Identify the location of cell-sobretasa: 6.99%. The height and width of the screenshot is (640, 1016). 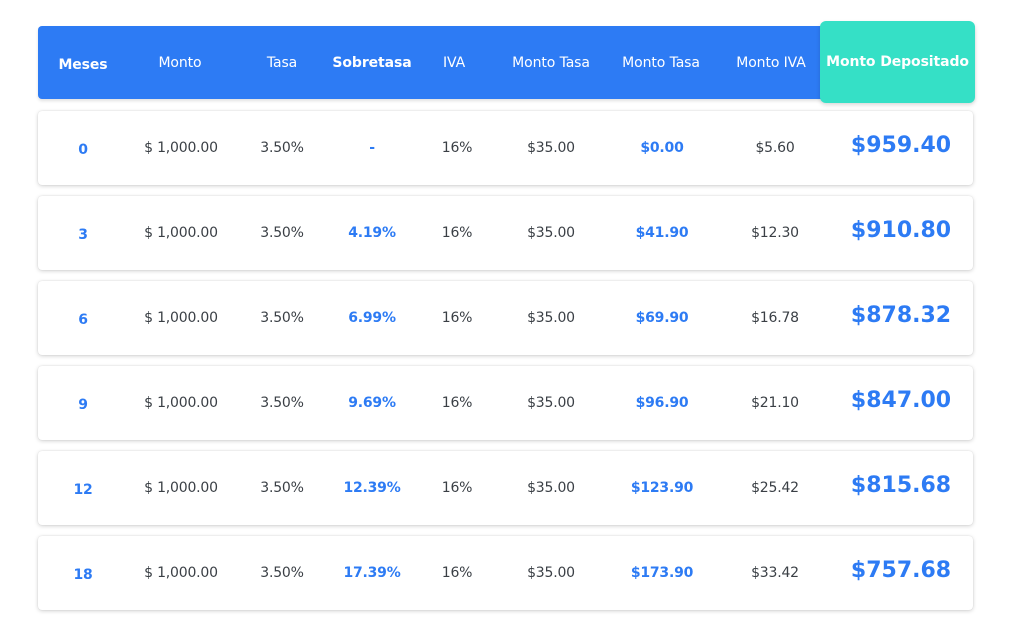
(372, 318).